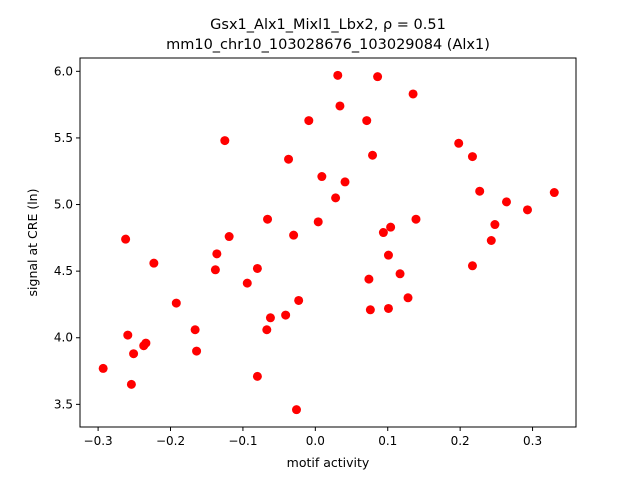 The height and width of the screenshot is (480, 640). I want to click on x-axis-label: motif activity, so click(328, 462).